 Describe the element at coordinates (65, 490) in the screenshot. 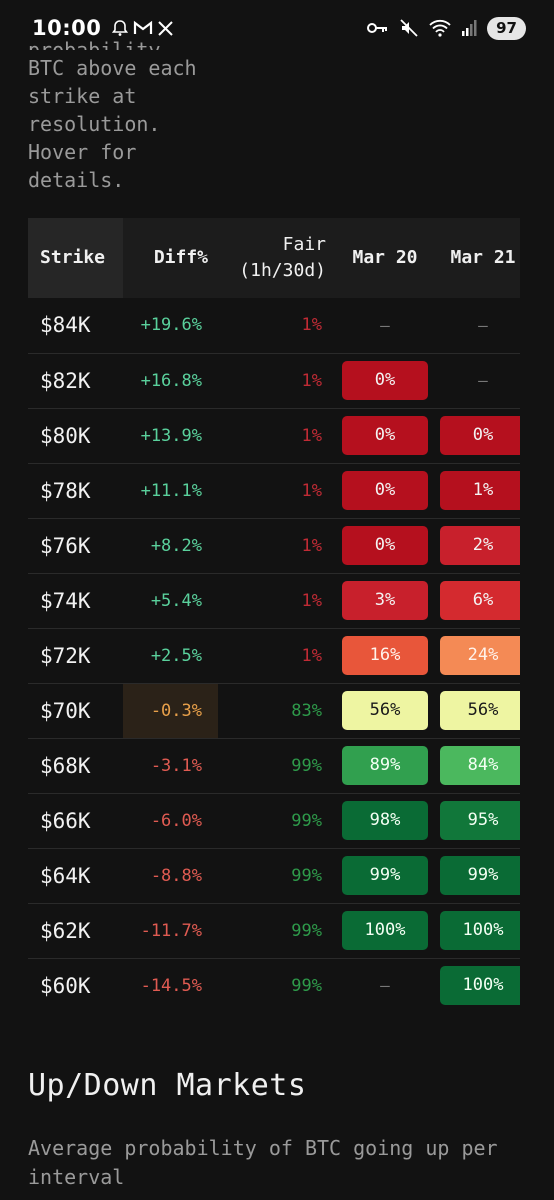

I see `strike-value: $78K` at that location.